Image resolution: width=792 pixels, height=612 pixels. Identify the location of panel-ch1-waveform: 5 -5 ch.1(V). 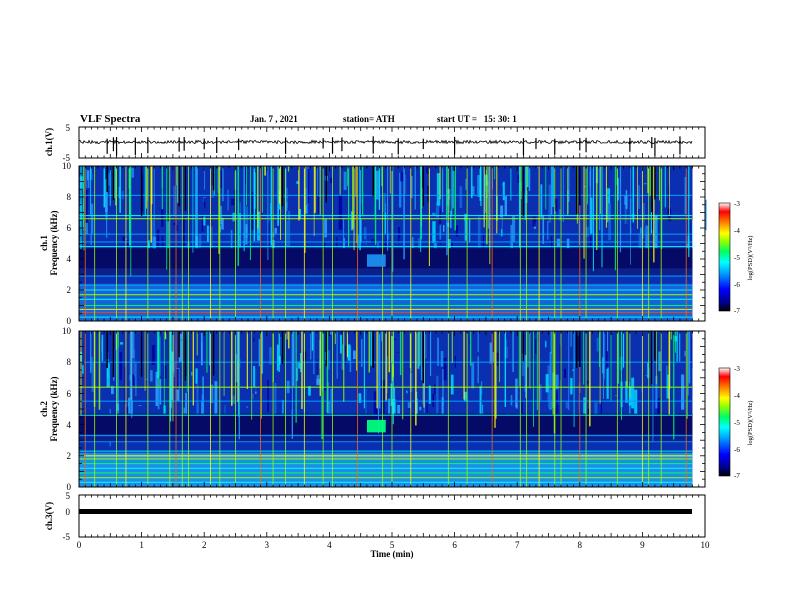
(375, 143).